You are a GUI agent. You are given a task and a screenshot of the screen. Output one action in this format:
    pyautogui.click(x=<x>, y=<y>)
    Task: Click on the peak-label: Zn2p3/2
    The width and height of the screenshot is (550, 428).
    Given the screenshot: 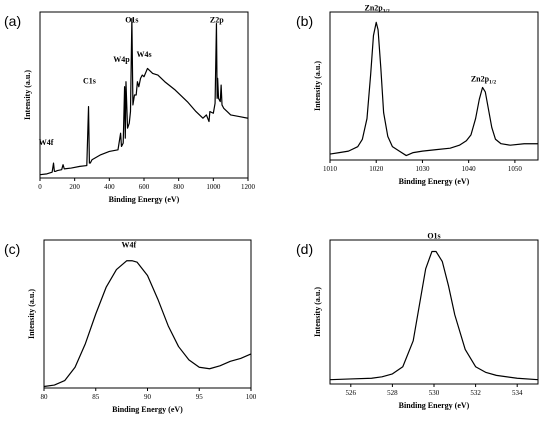 What is the action you would take?
    pyautogui.click(x=378, y=8)
    